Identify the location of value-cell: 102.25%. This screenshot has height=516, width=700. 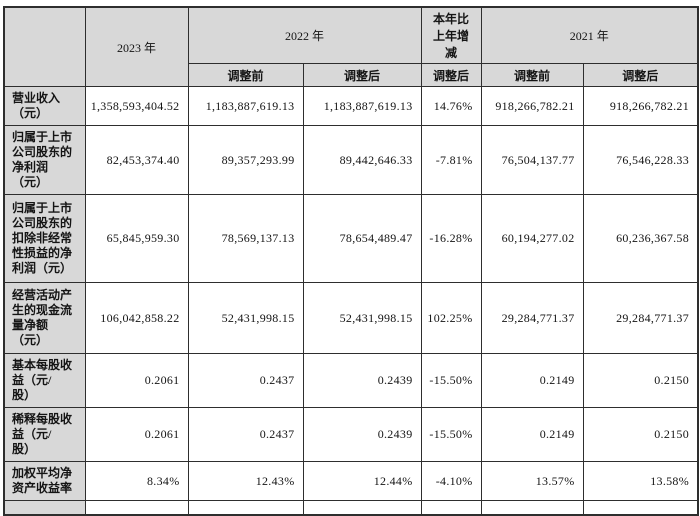
(451, 318).